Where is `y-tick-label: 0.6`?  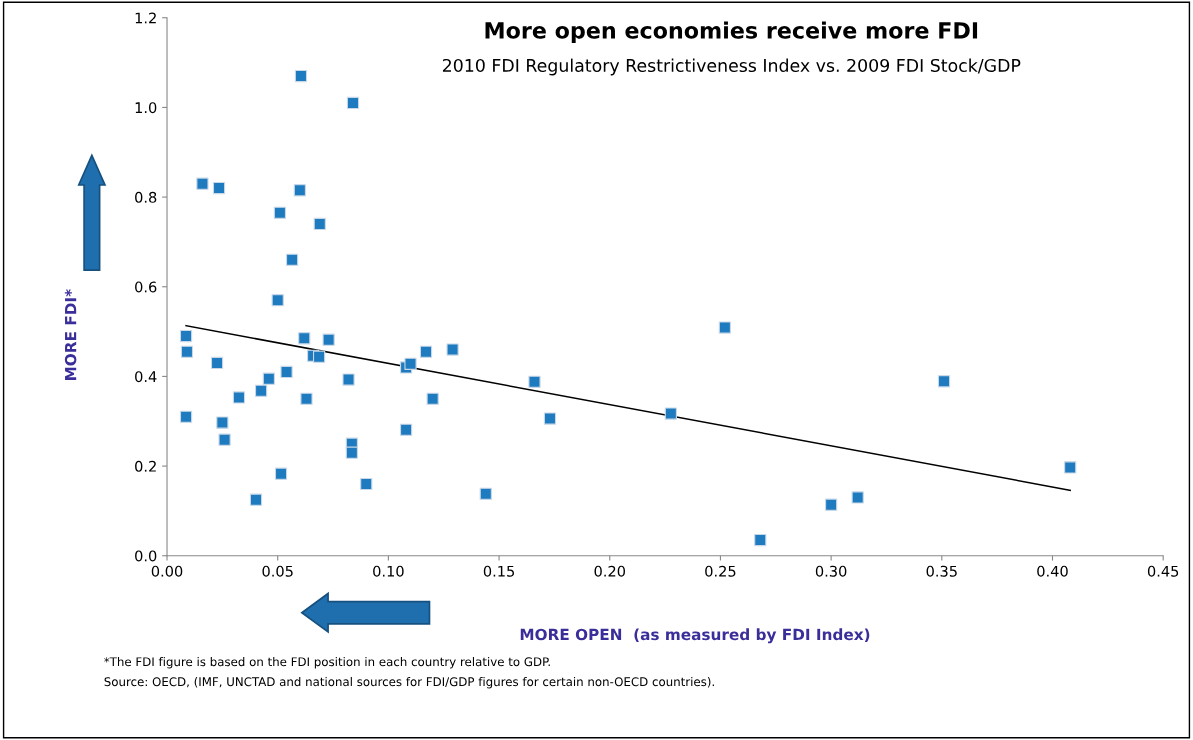
y-tick-label: 0.6 is located at coordinates (146, 287).